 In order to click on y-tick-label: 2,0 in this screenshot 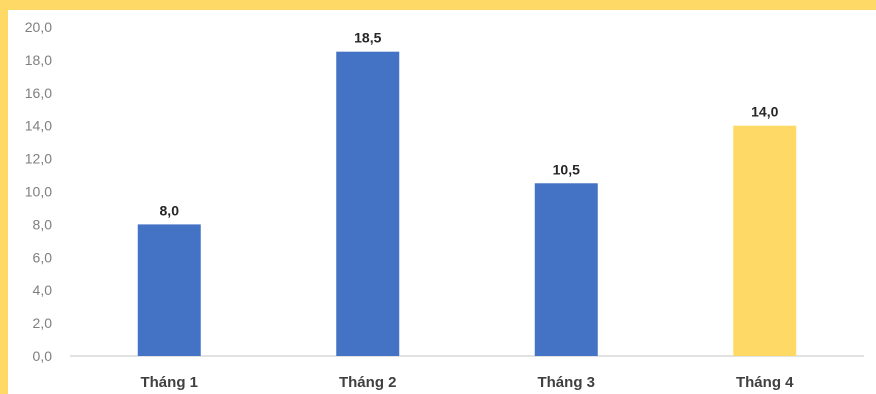, I will do `click(43, 323)`.